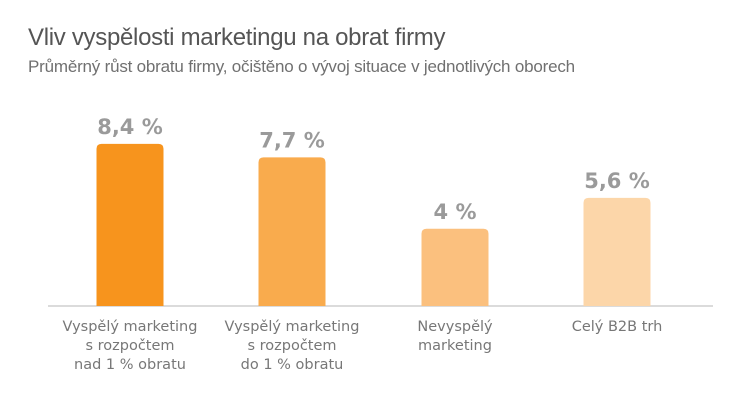 This screenshot has height=410, width=753. Describe the element at coordinates (455, 346) in the screenshot. I see `category-label-3-line-2: marketing` at that location.